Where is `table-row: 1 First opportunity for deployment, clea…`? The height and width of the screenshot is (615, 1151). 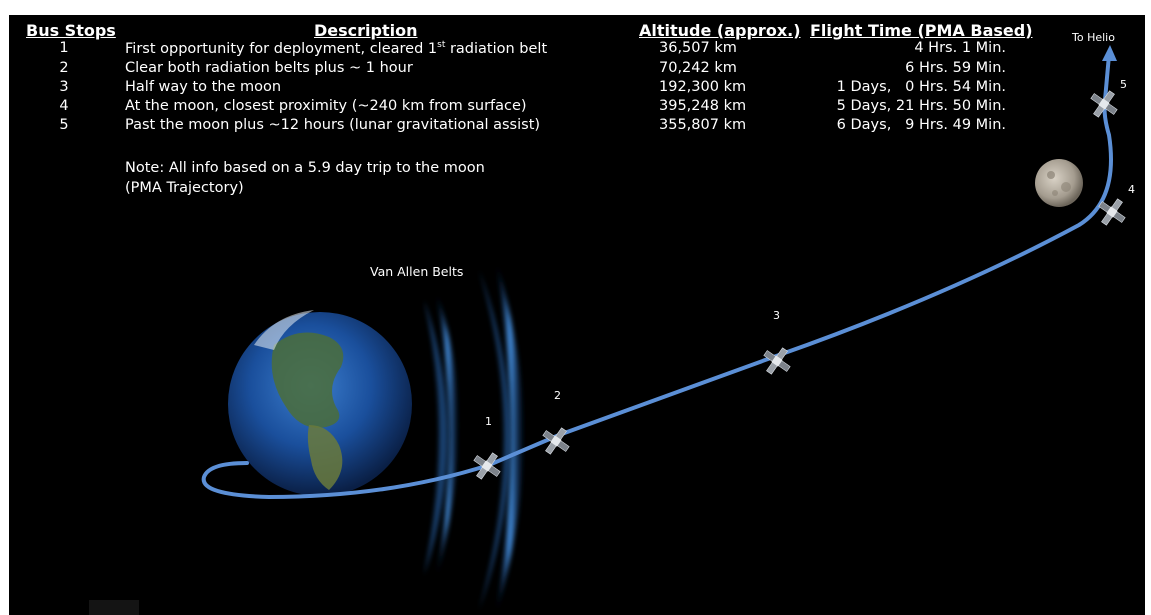 table-row: 1 First opportunity for deployment, clea… is located at coordinates (577, 49).